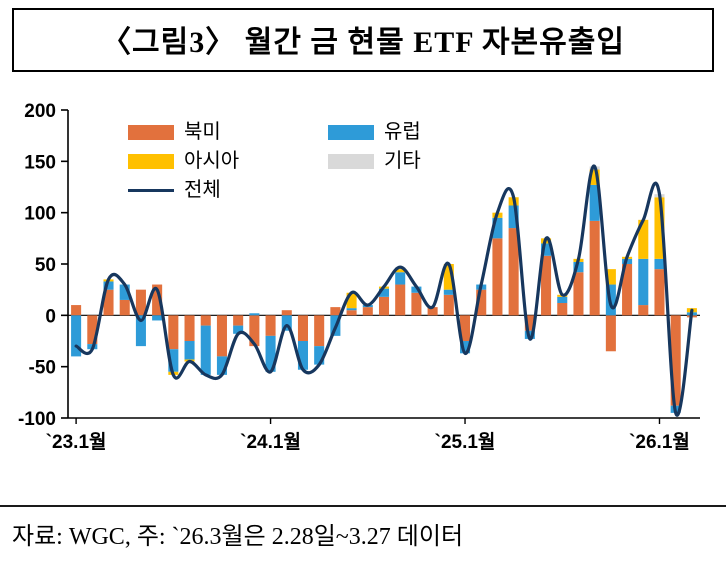 The height and width of the screenshot is (574, 726). What do you see at coordinates (40, 111) in the screenshot?
I see `svg-text: 200` at bounding box center [40, 111].